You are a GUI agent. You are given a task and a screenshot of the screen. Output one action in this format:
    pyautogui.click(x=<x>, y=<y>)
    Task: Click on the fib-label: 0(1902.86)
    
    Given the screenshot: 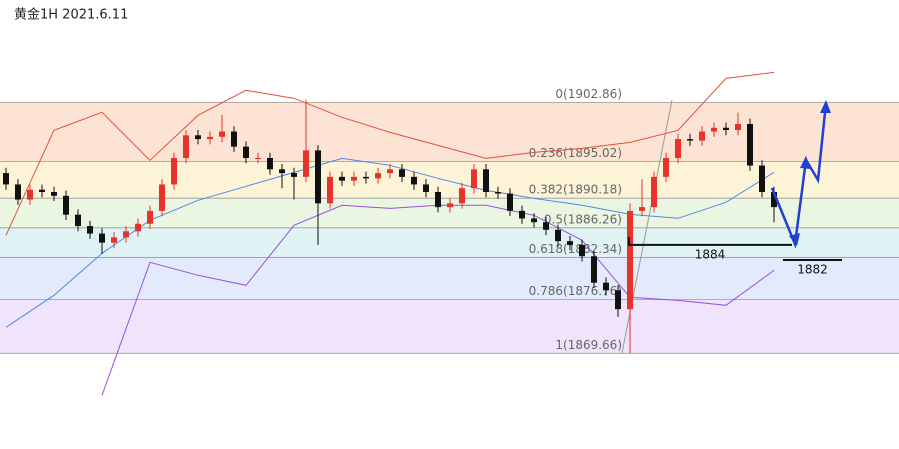 What is the action you would take?
    pyautogui.click(x=588, y=94)
    